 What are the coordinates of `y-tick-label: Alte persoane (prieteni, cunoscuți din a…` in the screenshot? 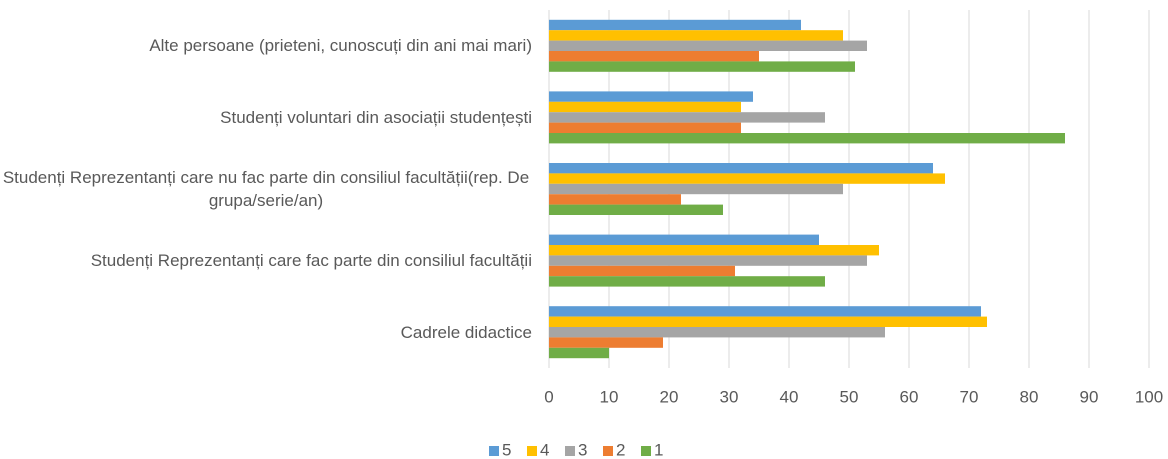 It's located at (340, 46).